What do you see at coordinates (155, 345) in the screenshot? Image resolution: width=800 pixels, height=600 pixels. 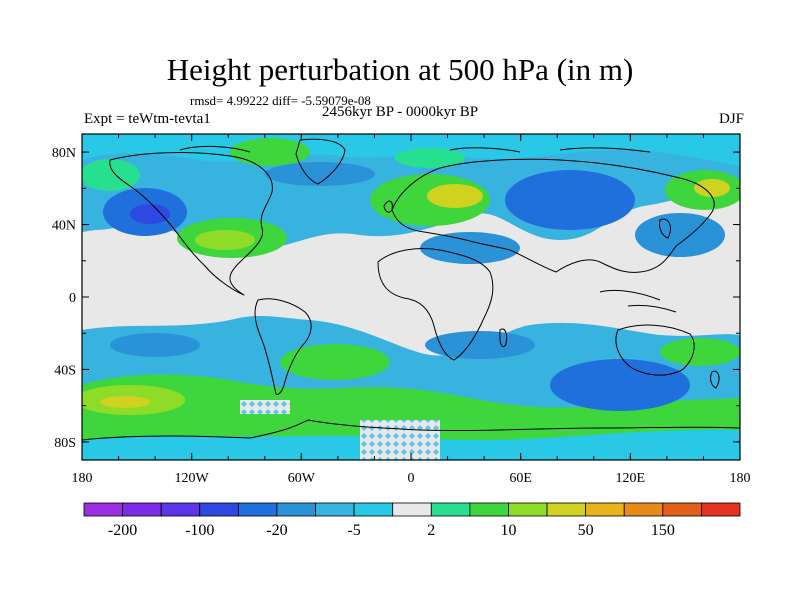 I see `low-south-pacific` at bounding box center [155, 345].